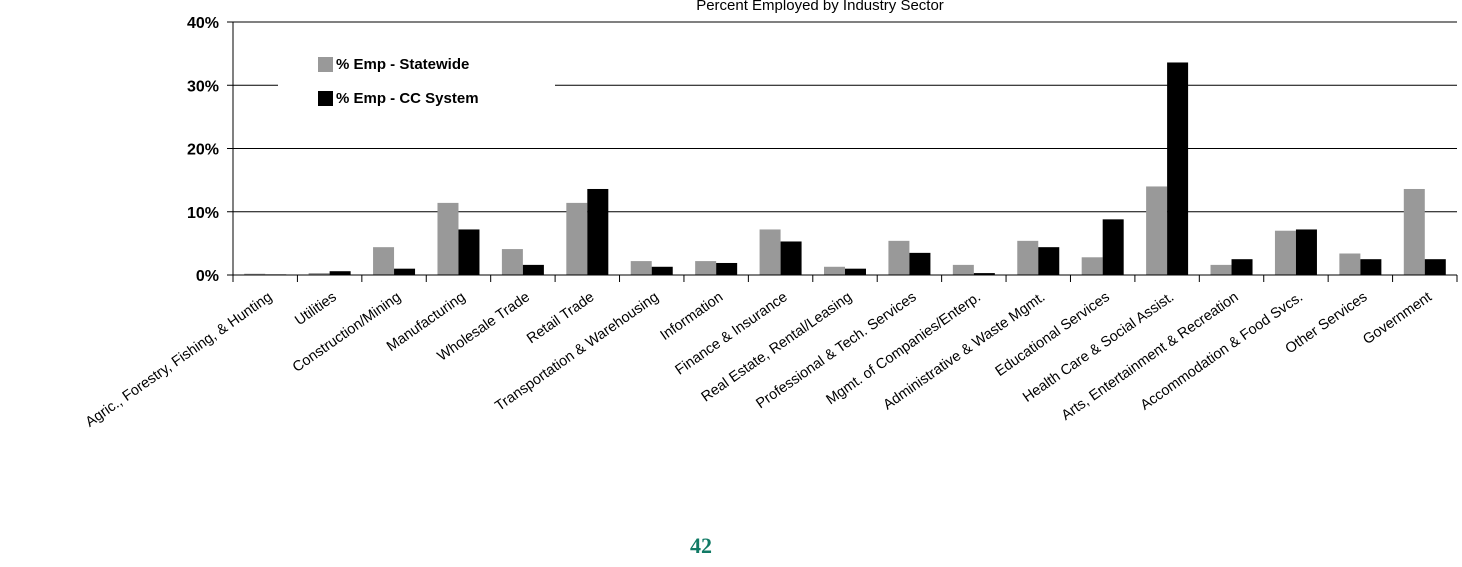 Image resolution: width=1462 pixels, height=567 pixels. Describe the element at coordinates (179, 359) in the screenshot. I see `x-tick-label: Agric., Forestry, Fishing, & Hunting` at that location.